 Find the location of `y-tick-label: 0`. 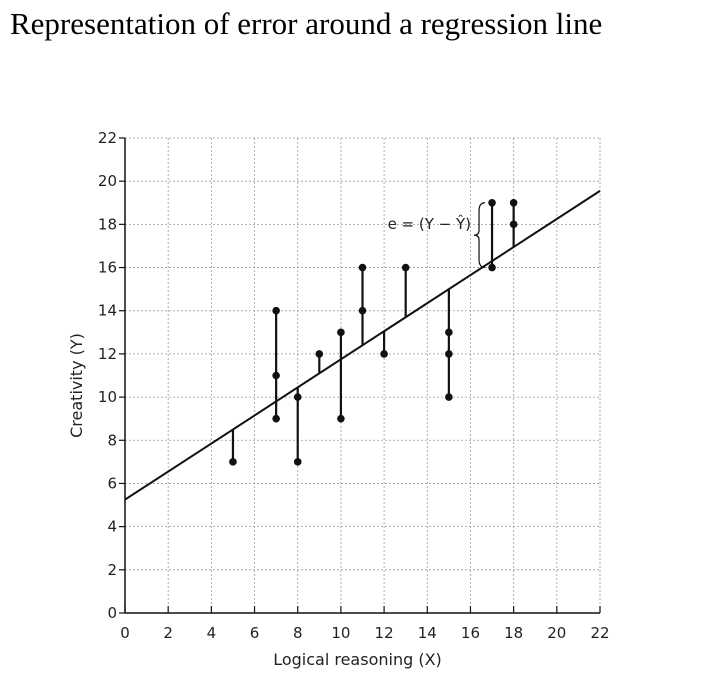

y-tick-label: 0 is located at coordinates (112, 613).